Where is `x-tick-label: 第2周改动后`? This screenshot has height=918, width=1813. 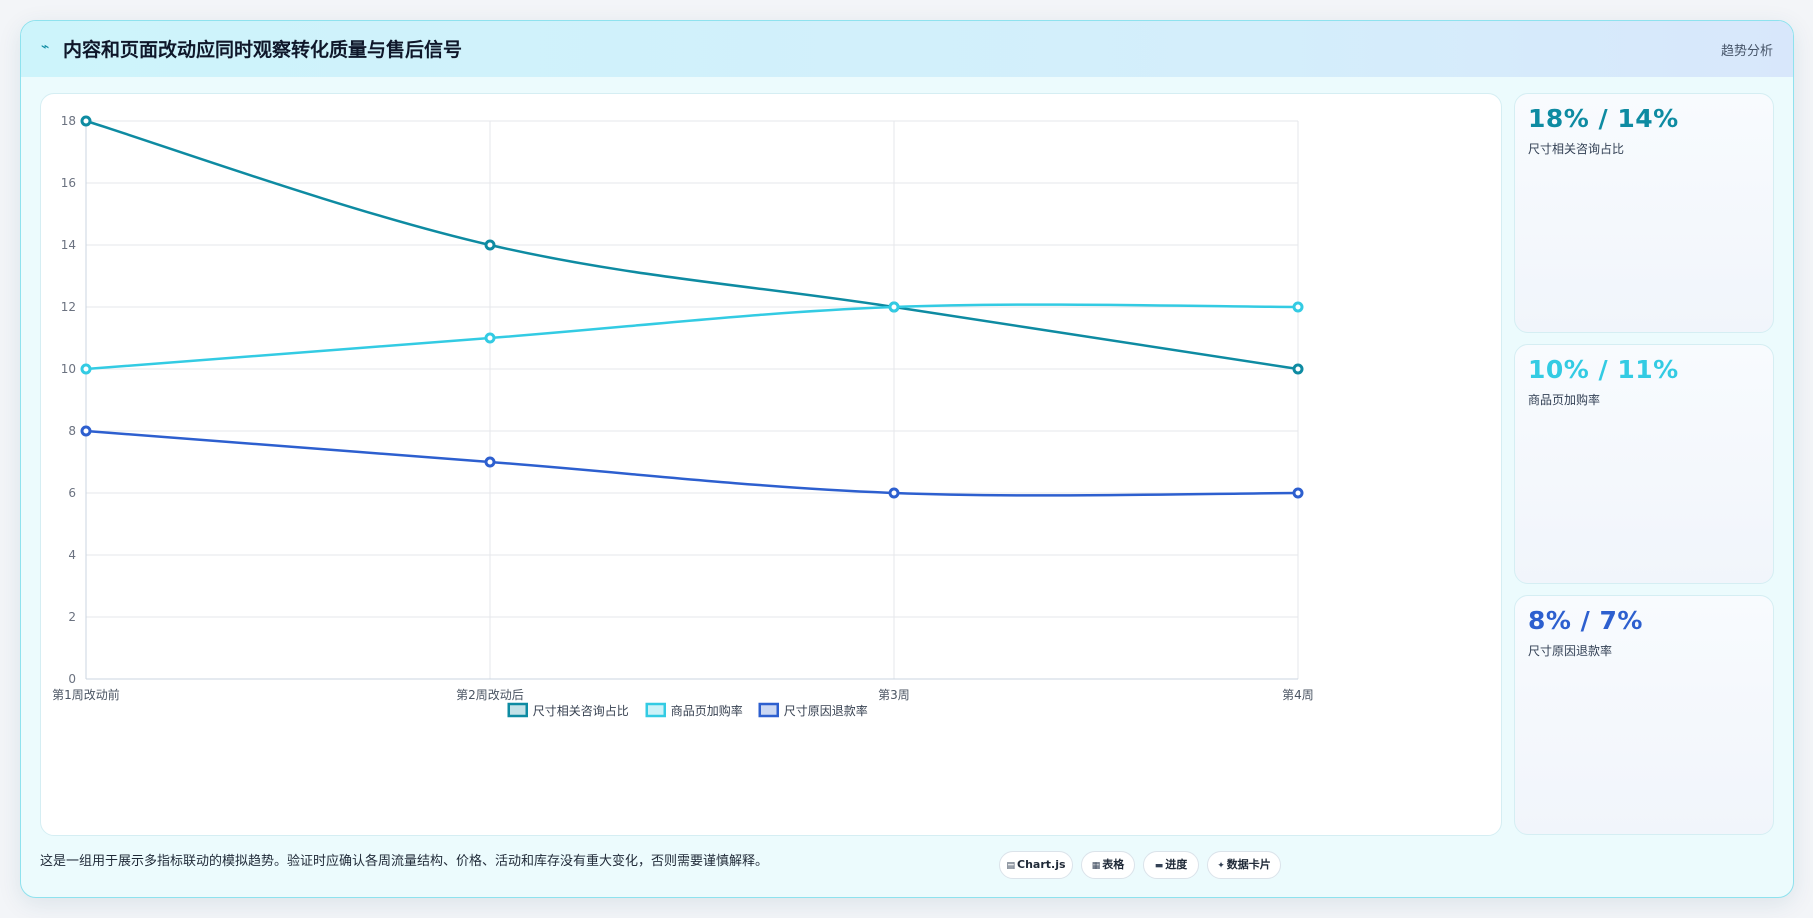
x-tick-label: 第2周改动后 is located at coordinates (490, 695).